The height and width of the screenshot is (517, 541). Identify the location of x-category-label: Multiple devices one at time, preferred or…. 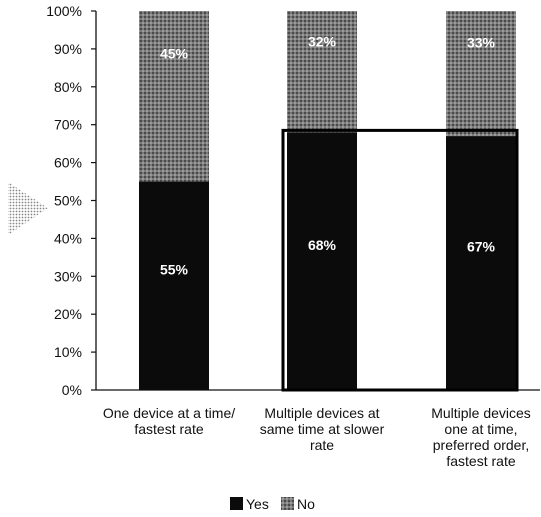
(481, 437).